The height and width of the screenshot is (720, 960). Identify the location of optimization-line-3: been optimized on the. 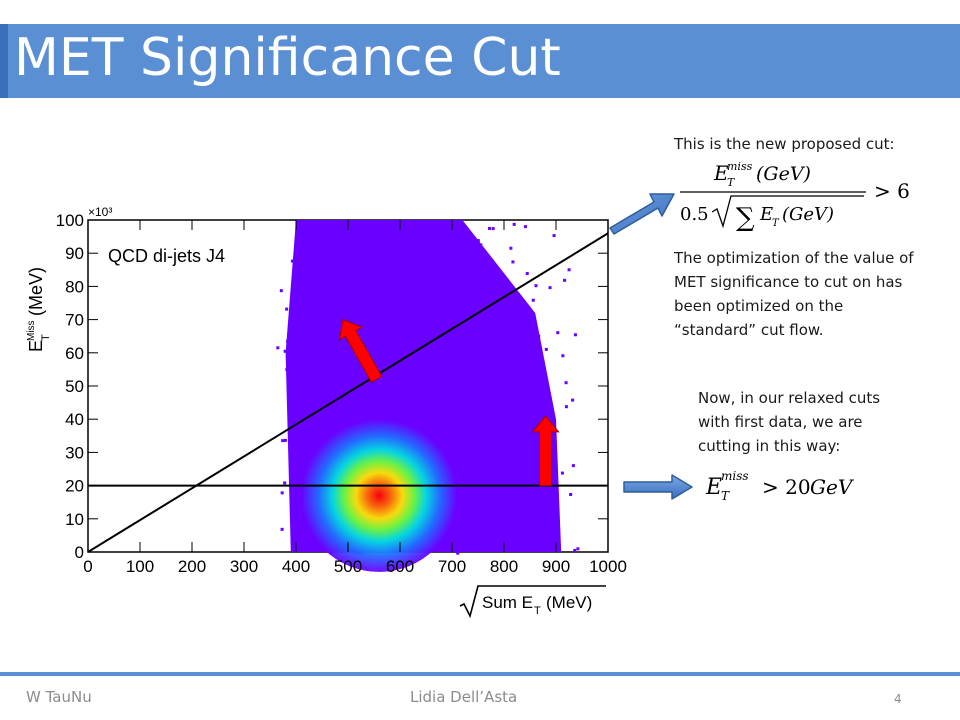
(759, 306).